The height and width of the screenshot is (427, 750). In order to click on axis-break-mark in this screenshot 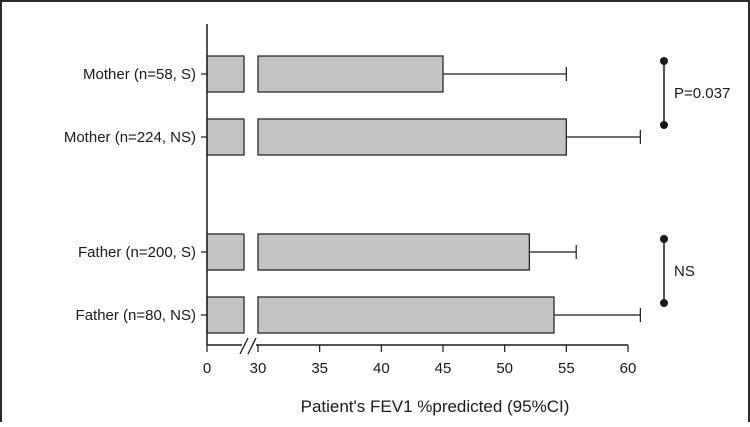, I will do `click(248, 346)`.